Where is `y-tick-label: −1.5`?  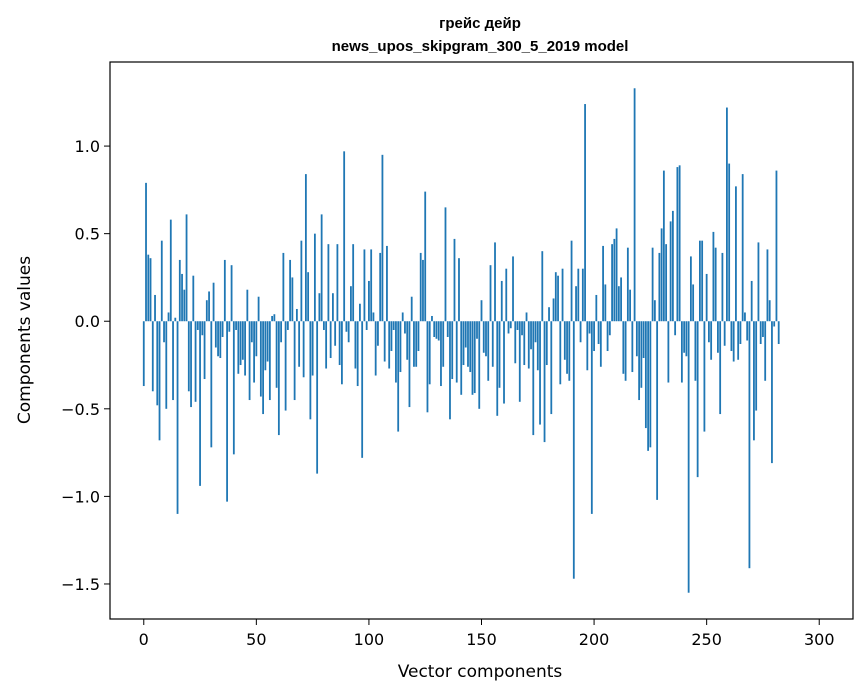
y-tick-label: −1.5 is located at coordinates (80, 584).